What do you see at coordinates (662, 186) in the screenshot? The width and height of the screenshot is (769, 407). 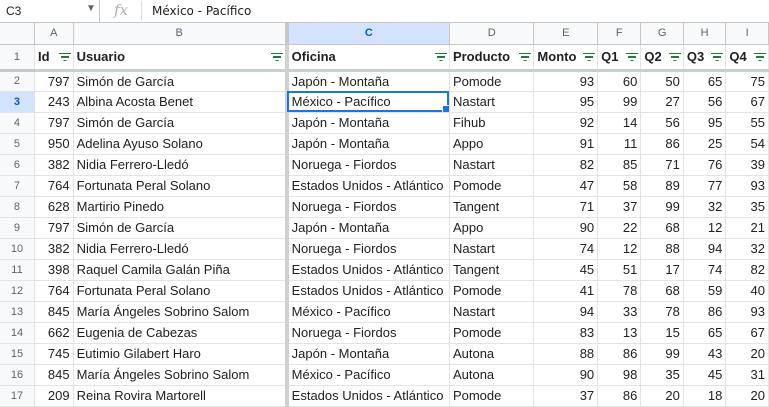 I see `cell-q2: 89` at bounding box center [662, 186].